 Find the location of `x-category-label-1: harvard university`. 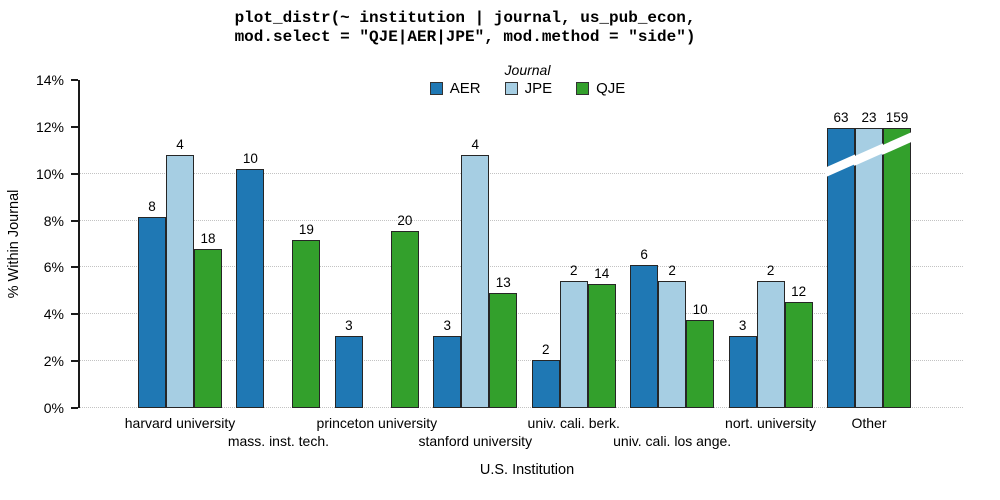

x-category-label-1: harvard university is located at coordinates (180, 423).